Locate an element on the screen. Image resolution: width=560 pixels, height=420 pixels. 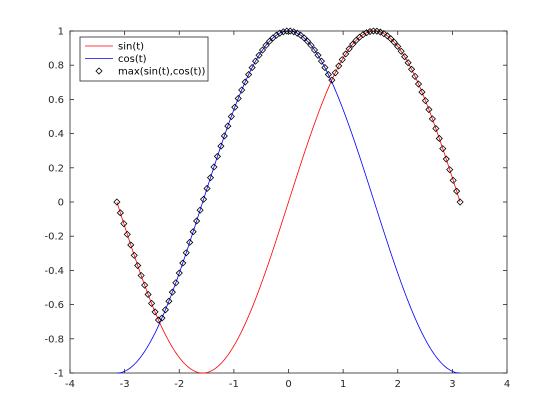
legend-box is located at coordinates (144, 59).